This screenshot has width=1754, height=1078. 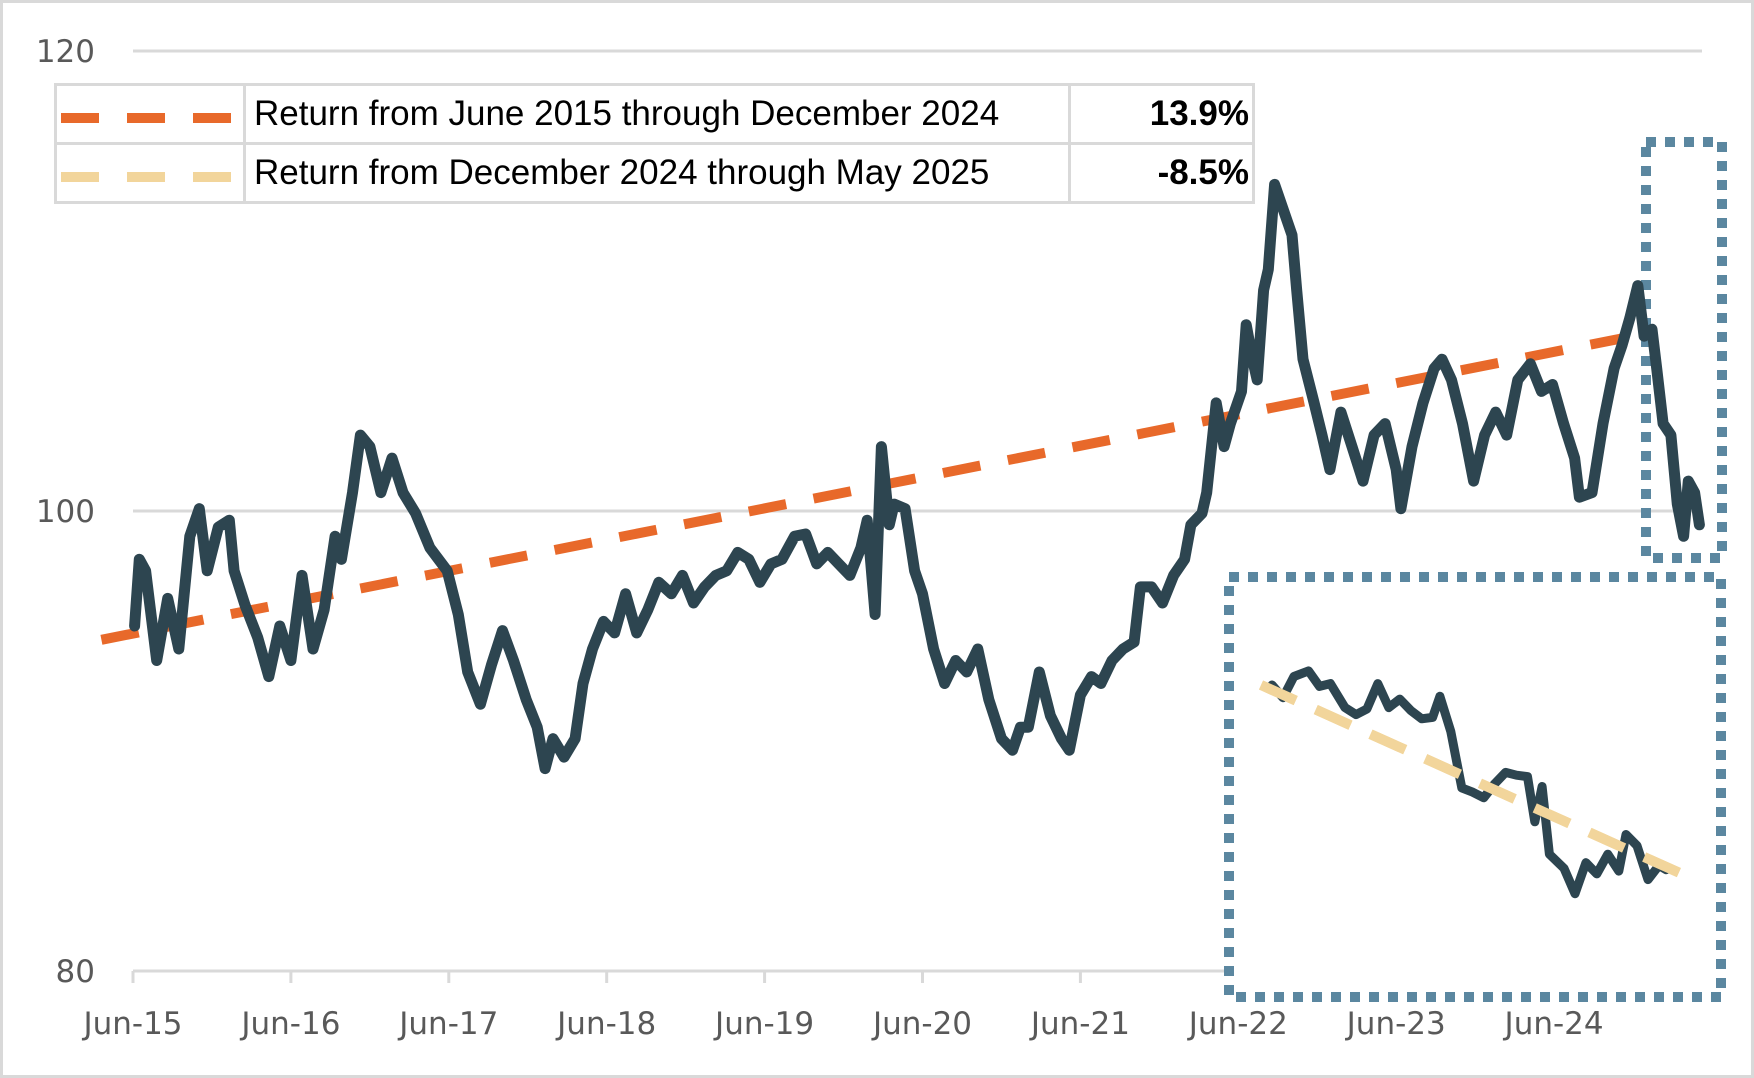 What do you see at coordinates (289, 1024) in the screenshot?
I see `x-tick-label: Jun-16` at bounding box center [289, 1024].